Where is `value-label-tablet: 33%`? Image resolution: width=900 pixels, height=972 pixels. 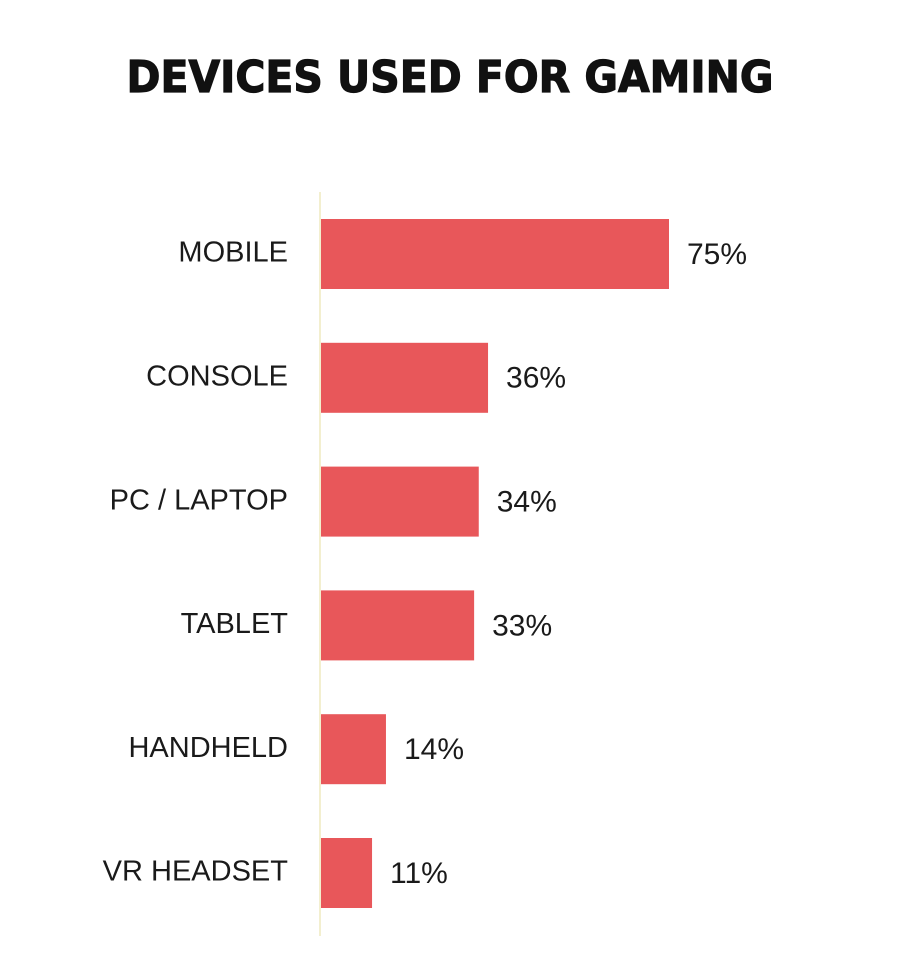 value-label-tablet: 33% is located at coordinates (522, 625).